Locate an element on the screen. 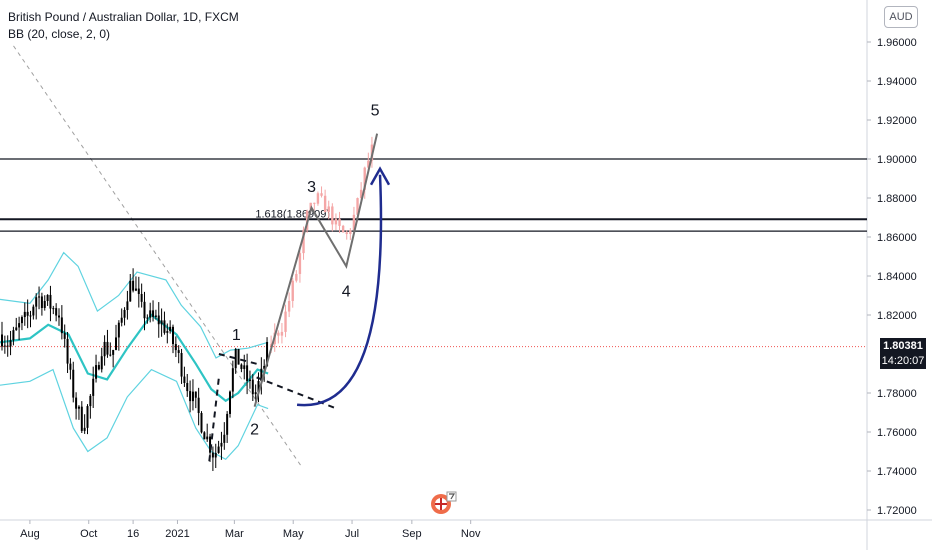 This screenshot has height=550, width=932. currency-button: AUD is located at coordinates (901, 17).